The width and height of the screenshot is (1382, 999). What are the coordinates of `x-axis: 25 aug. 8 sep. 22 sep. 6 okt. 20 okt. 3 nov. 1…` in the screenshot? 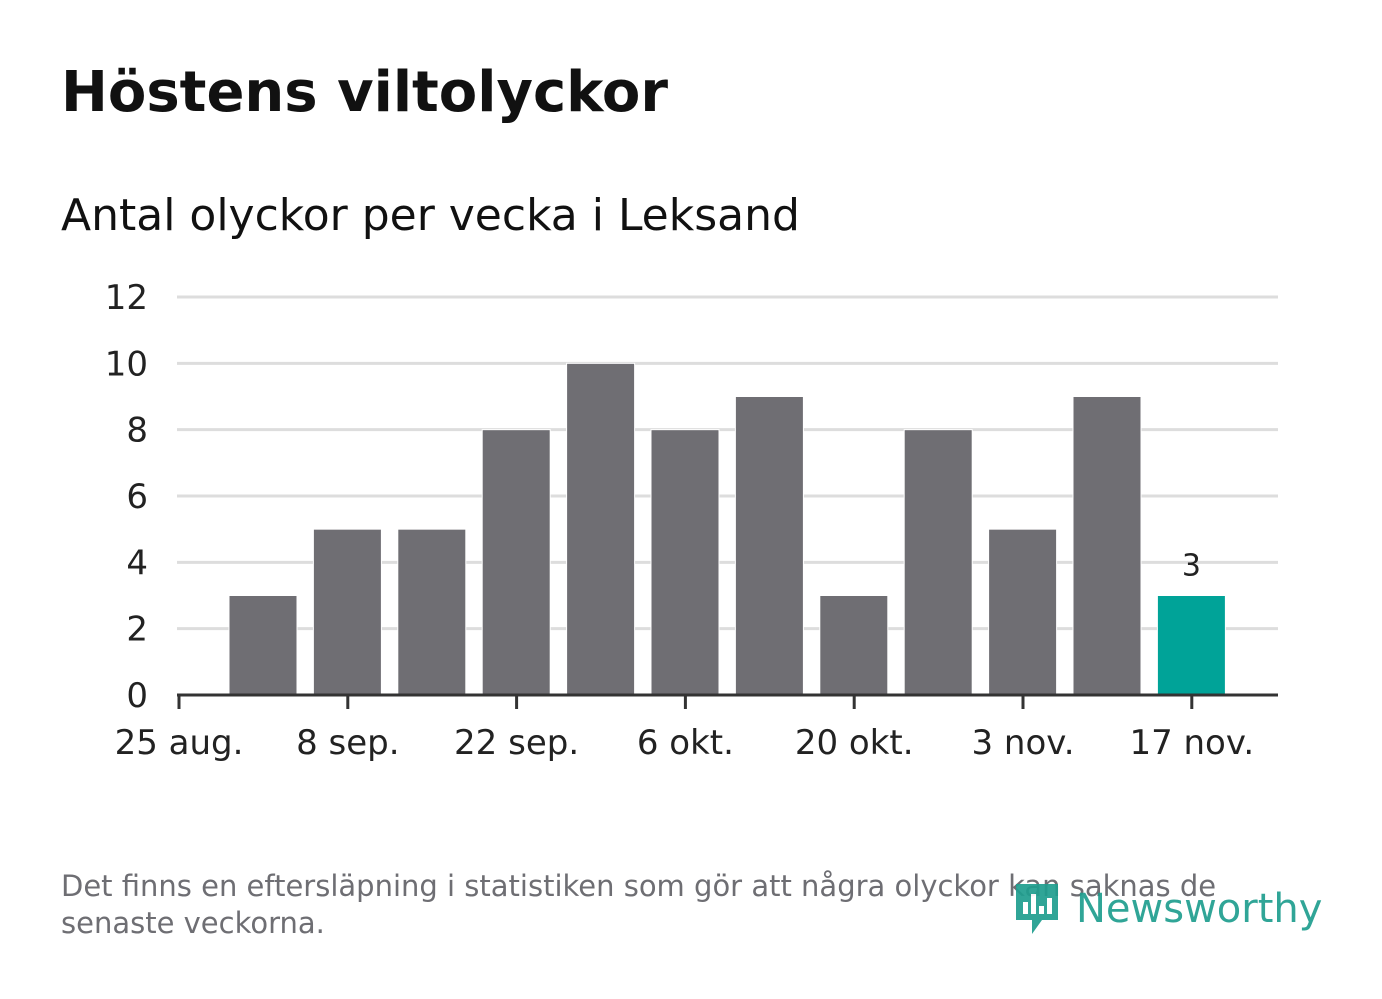 It's located at (696, 728).